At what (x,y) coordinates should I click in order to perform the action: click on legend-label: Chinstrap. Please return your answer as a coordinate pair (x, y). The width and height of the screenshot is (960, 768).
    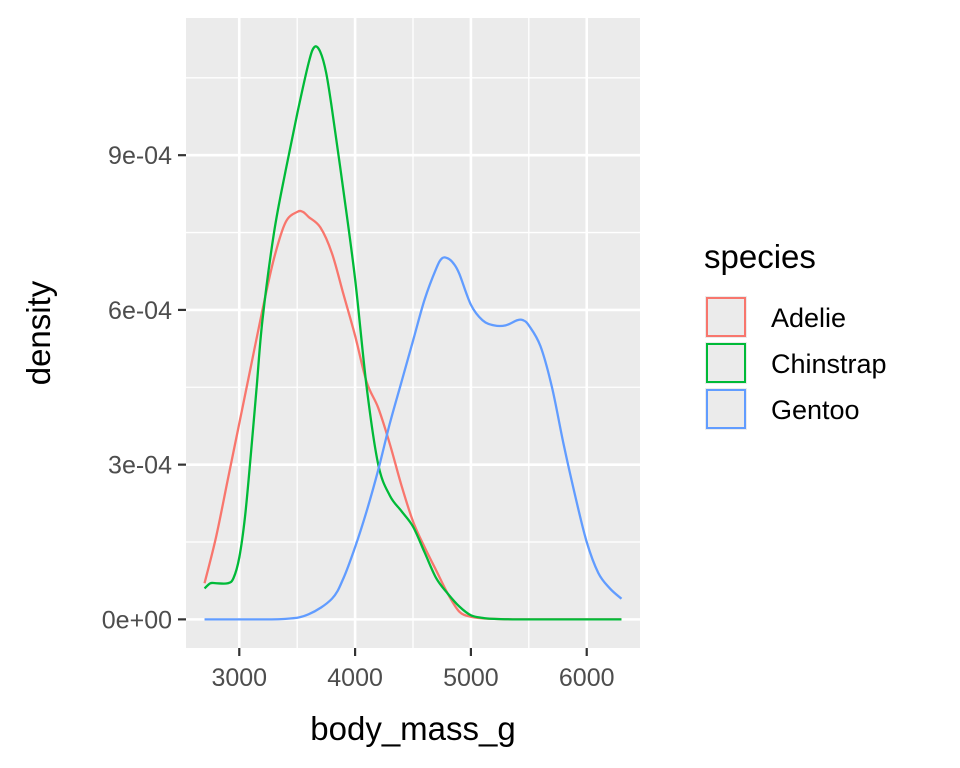
    Looking at the image, I should click on (829, 364).